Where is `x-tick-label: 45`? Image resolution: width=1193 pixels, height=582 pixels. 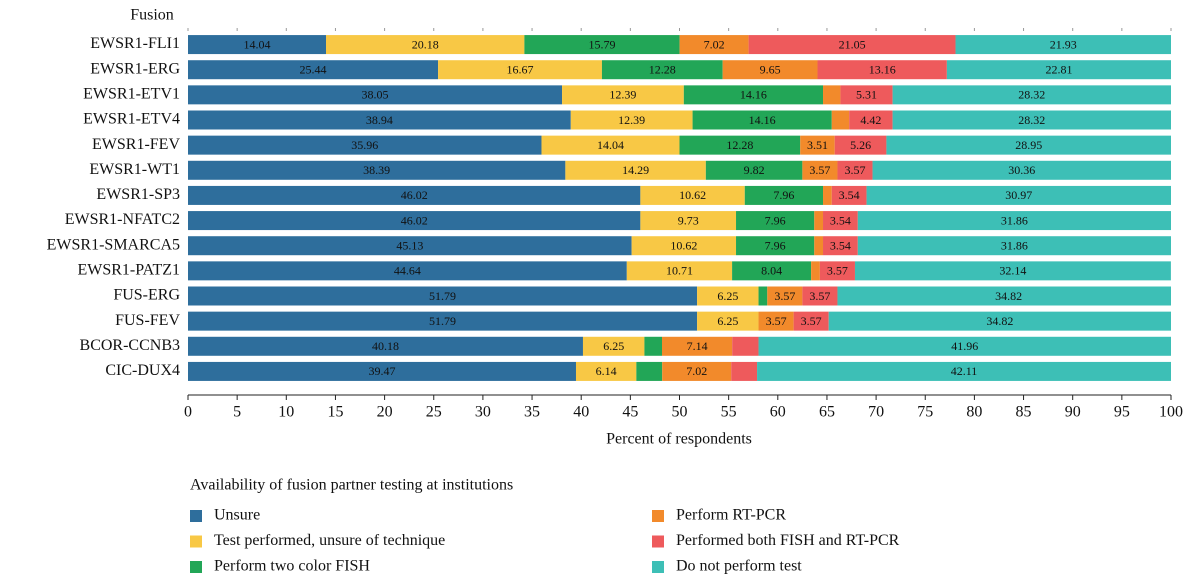 x-tick-label: 45 is located at coordinates (630, 412).